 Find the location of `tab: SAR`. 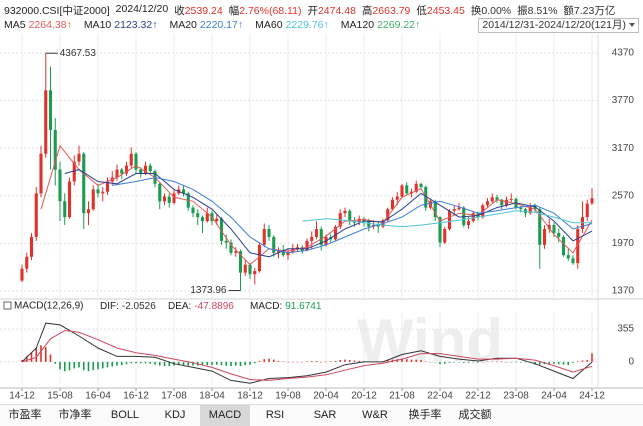

tab: SAR is located at coordinates (325, 415).